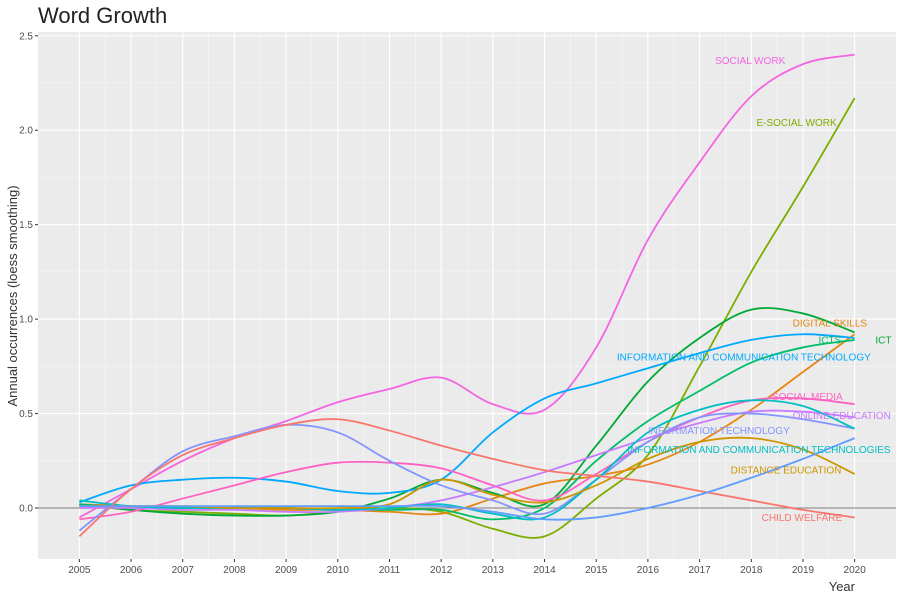  What do you see at coordinates (751, 570) in the screenshot?
I see `x-tick-label: 2018` at bounding box center [751, 570].